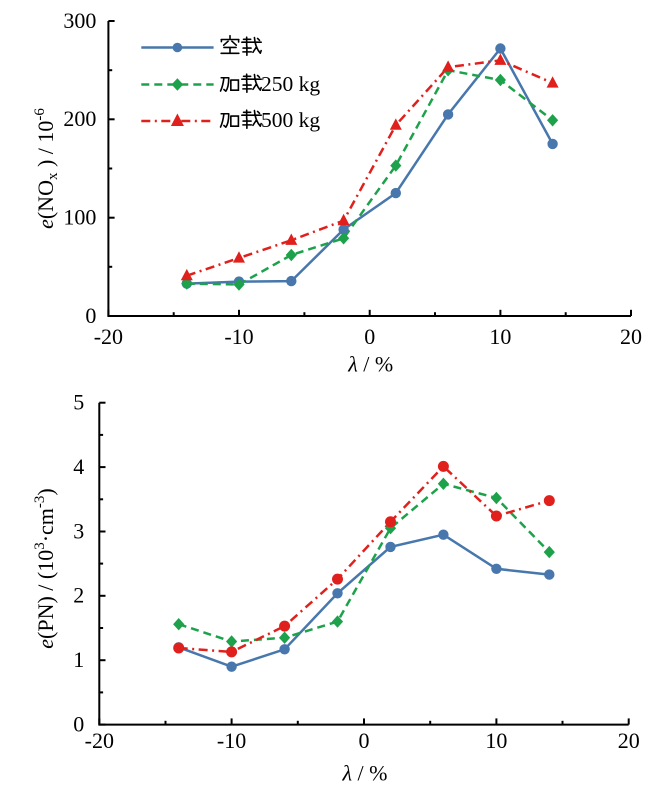 This screenshot has width=670, height=797. What do you see at coordinates (79, 217) in the screenshot?
I see `svg-text: 100` at bounding box center [79, 217].